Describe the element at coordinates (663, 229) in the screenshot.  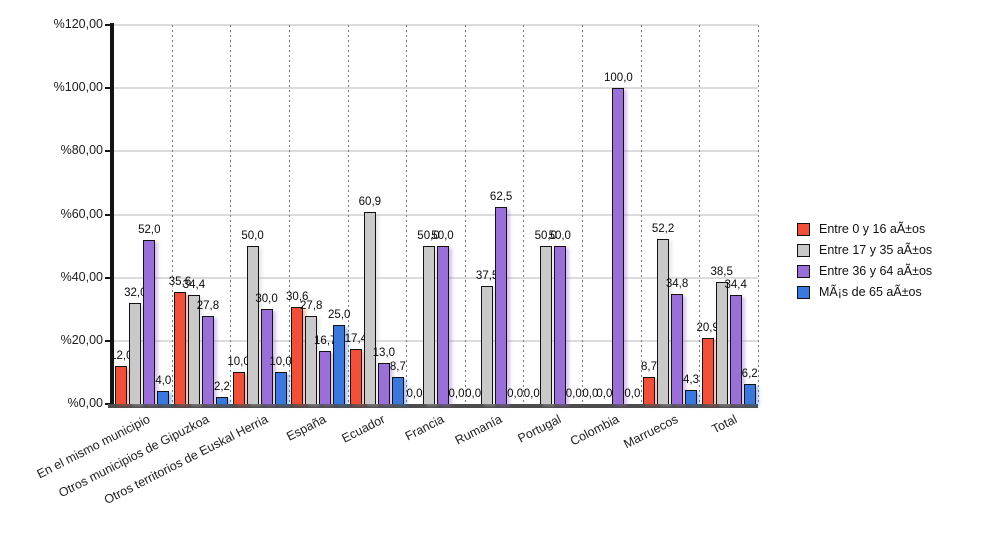
I see `bar-value-label: 52,2` at that location.